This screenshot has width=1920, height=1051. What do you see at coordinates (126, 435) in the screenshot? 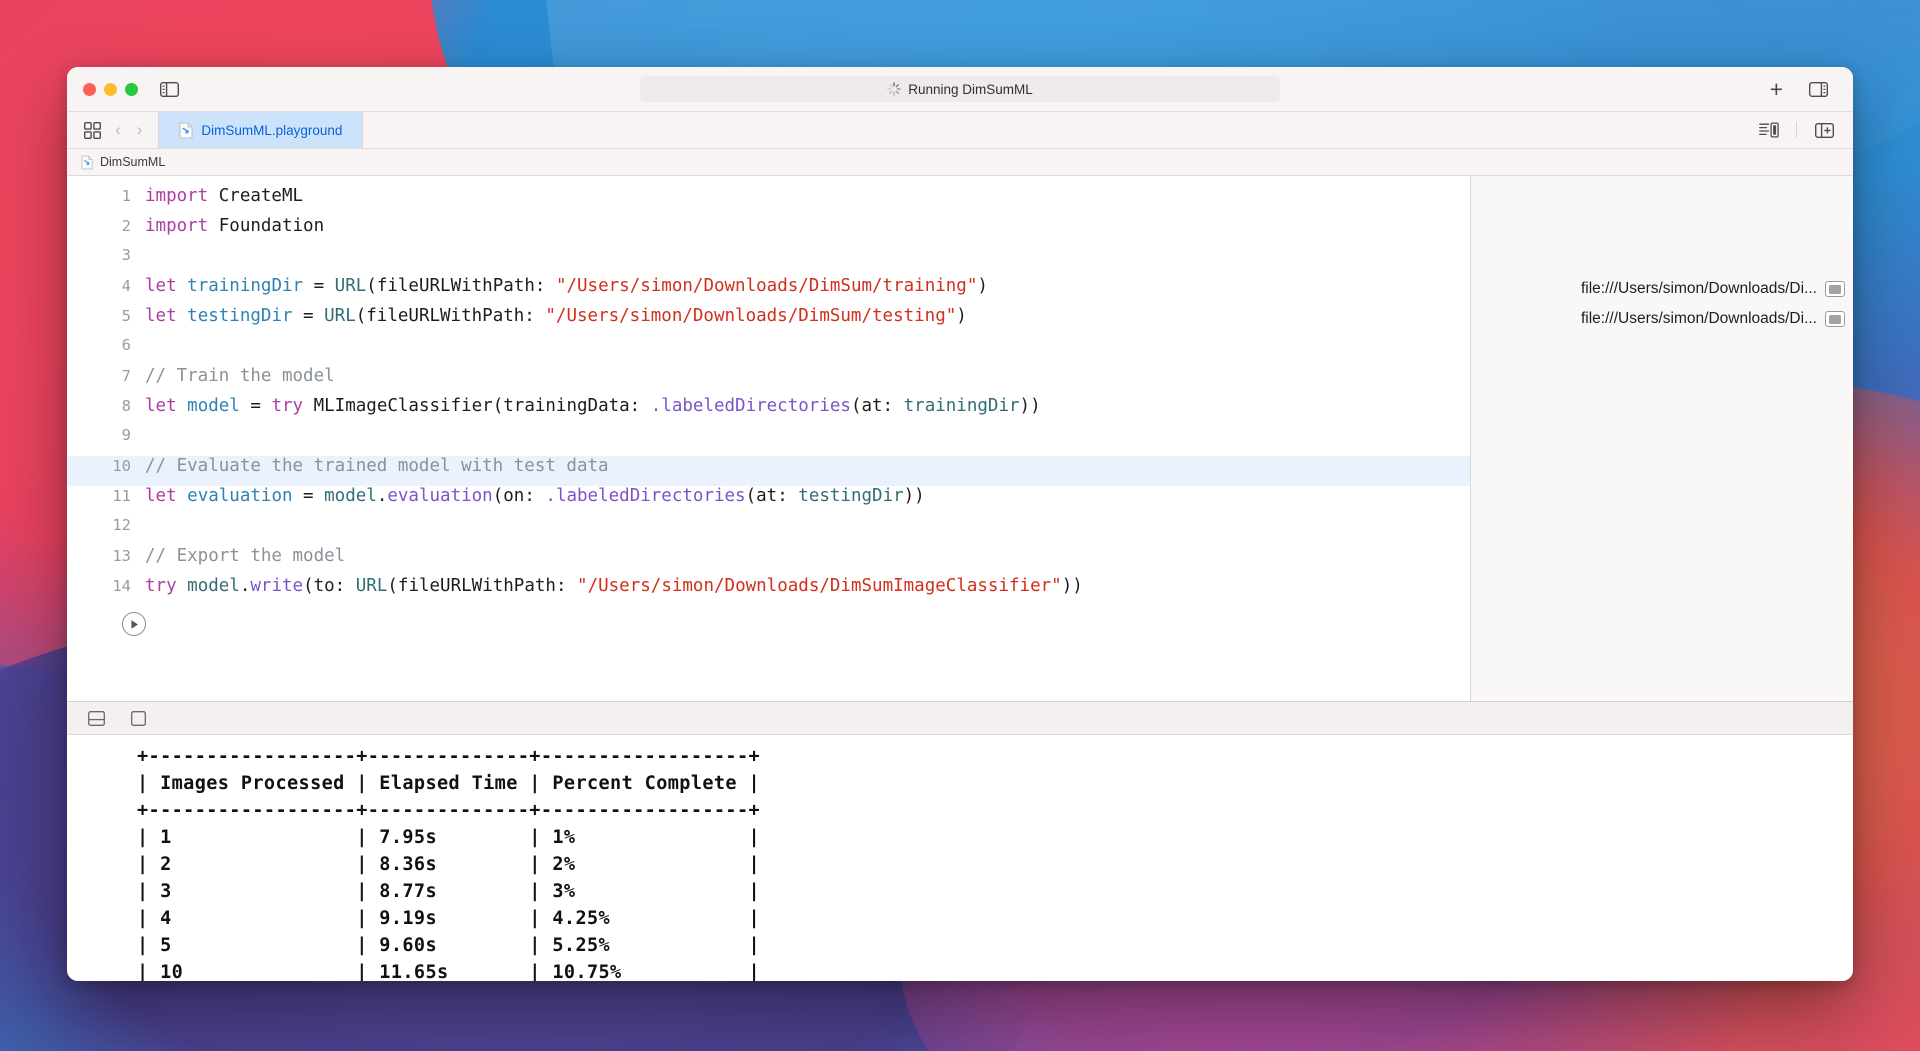
I see `line-number: 9` at bounding box center [126, 435].